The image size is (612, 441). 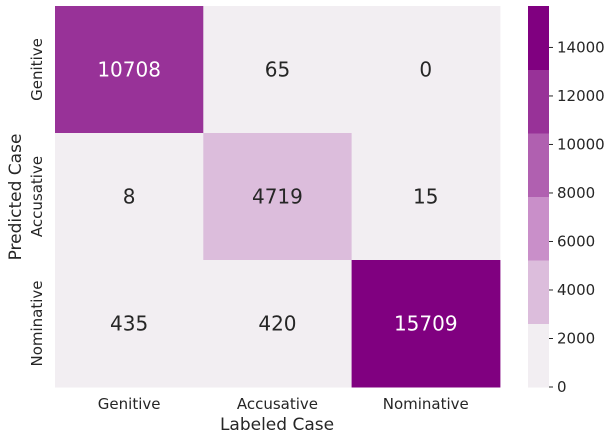 I want to click on cell-value-label: 8, so click(x=129, y=197).